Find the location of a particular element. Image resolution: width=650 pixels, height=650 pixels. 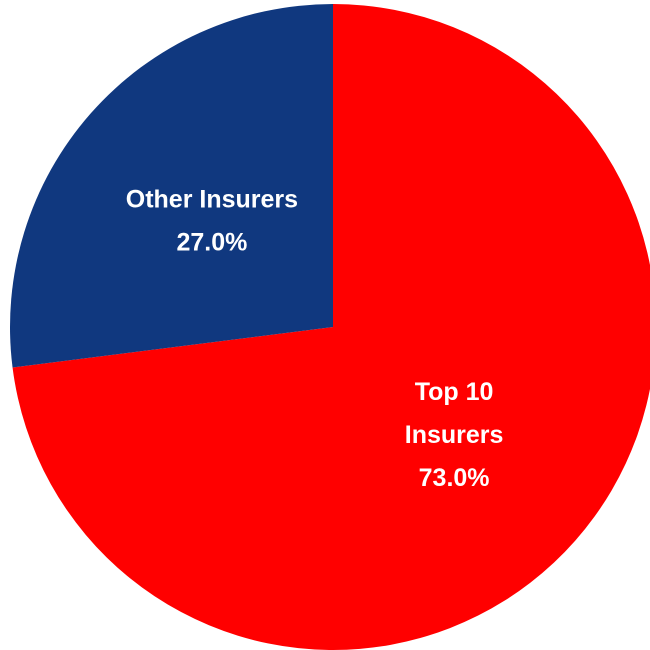

slice-value-label: 73.0% is located at coordinates (454, 478).